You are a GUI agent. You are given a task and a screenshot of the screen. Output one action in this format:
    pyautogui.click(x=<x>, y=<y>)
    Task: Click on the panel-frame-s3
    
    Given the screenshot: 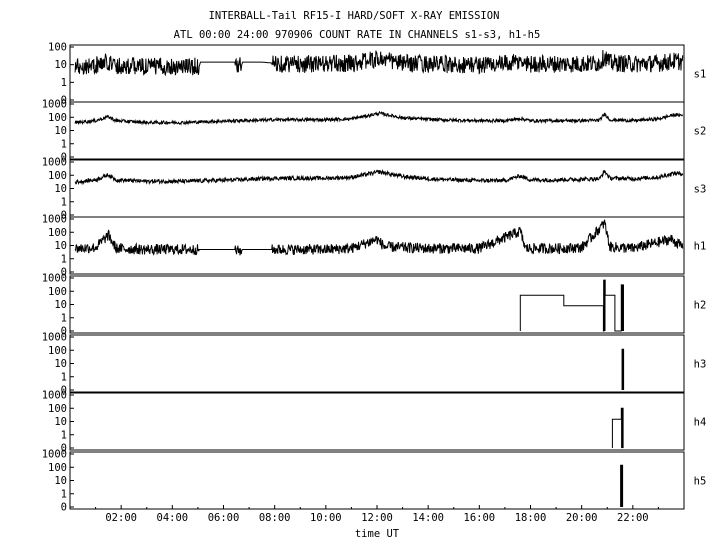 What is the action you would take?
    pyautogui.click(x=377, y=188)
    